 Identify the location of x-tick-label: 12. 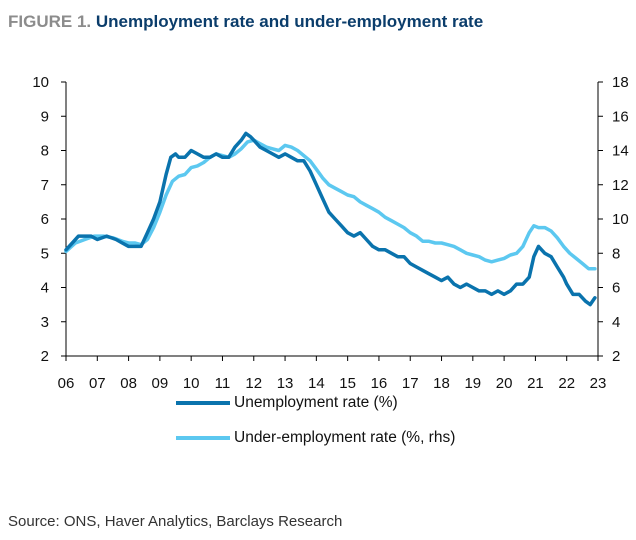
(253, 383).